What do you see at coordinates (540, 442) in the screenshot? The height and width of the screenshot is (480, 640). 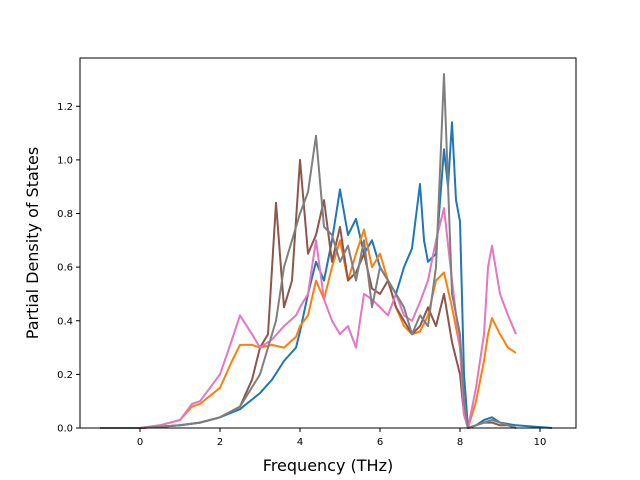 I see `x-tick-label: 10` at bounding box center [540, 442].